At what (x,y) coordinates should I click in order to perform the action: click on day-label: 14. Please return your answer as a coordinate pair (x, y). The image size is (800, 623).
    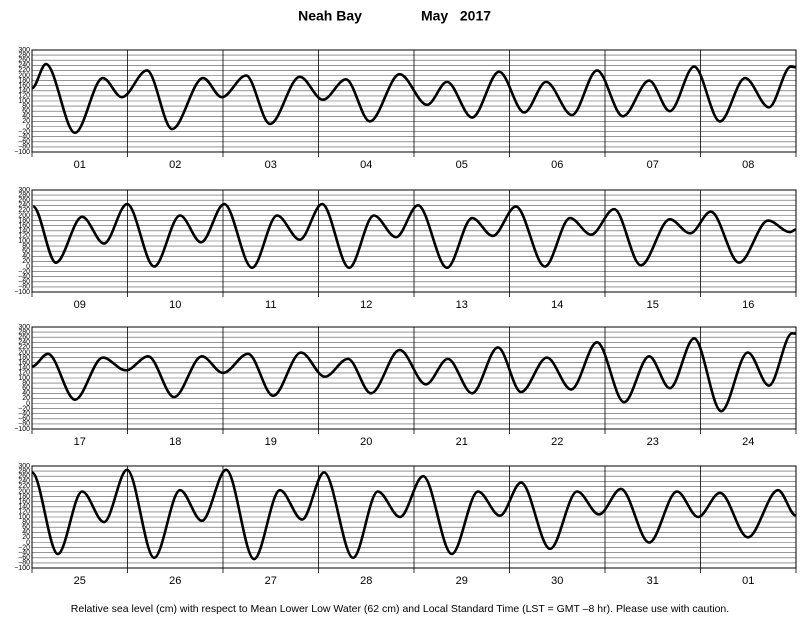
    Looking at the image, I should click on (557, 305).